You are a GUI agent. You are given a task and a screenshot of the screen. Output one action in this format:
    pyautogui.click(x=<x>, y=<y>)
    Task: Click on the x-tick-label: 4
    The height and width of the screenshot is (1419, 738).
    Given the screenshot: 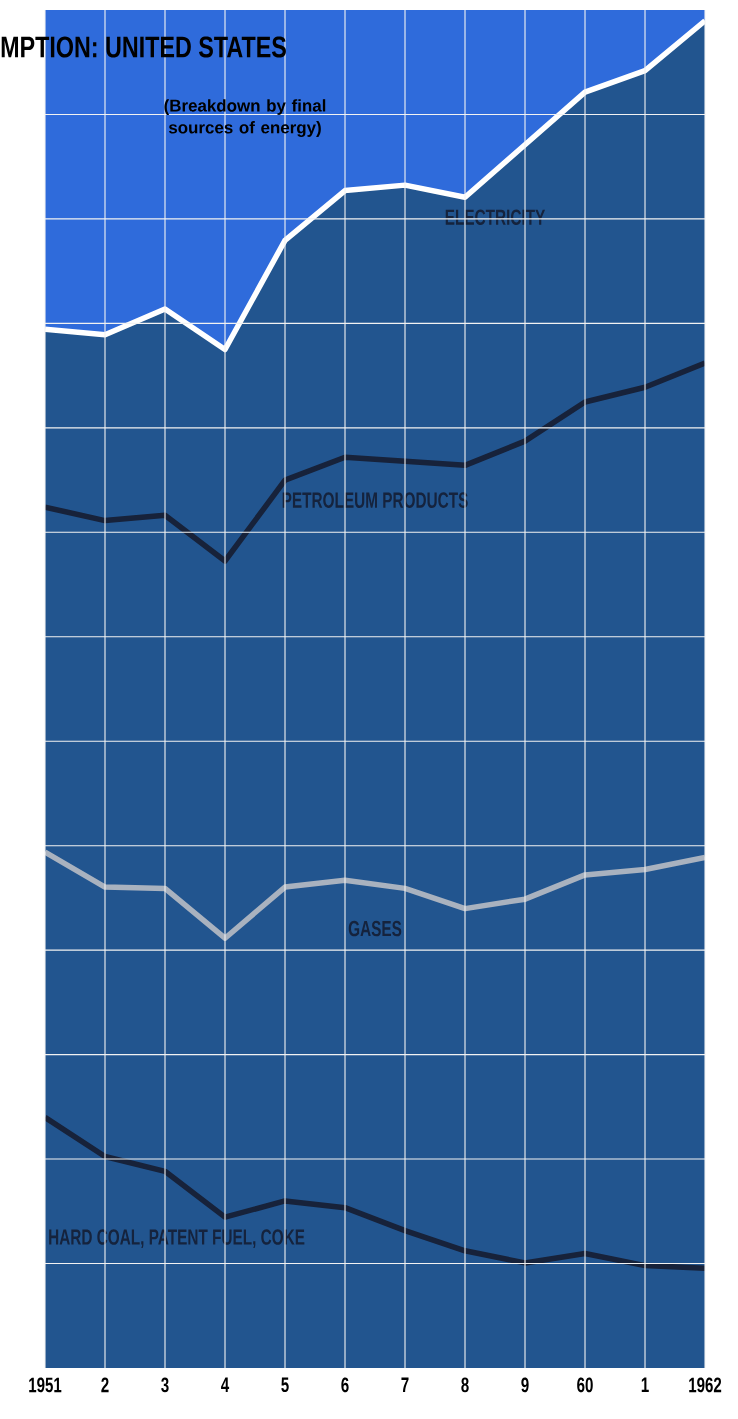 What is the action you would take?
    pyautogui.click(x=225, y=1384)
    